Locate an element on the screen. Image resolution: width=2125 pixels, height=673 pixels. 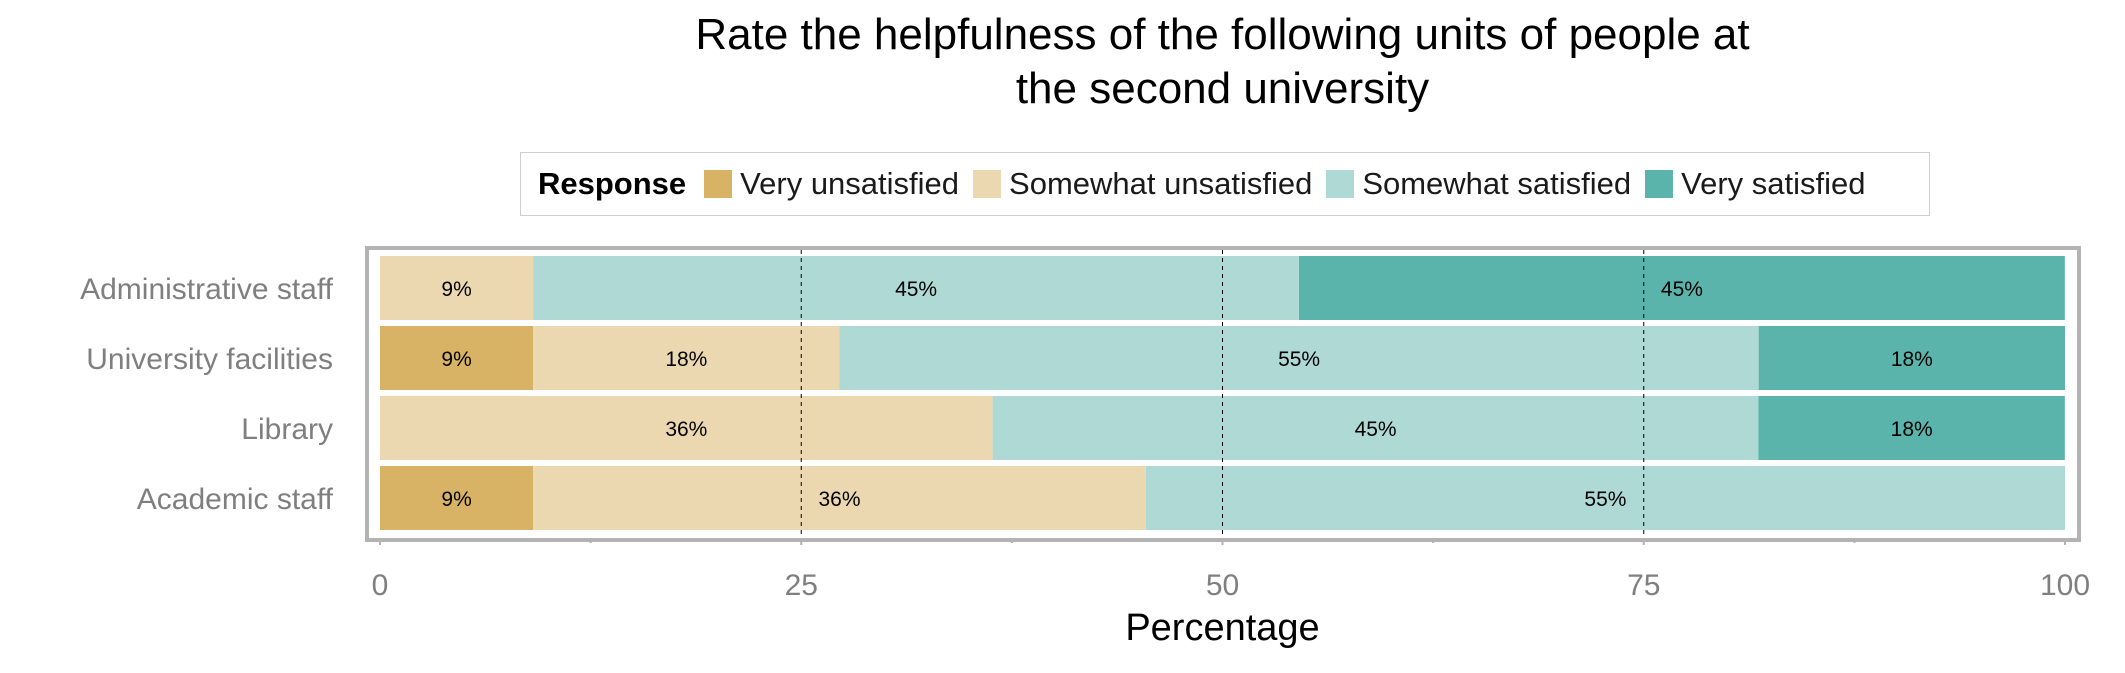
legend-item-very-unsatisfied: Very unsatisfied is located at coordinates (831, 184).